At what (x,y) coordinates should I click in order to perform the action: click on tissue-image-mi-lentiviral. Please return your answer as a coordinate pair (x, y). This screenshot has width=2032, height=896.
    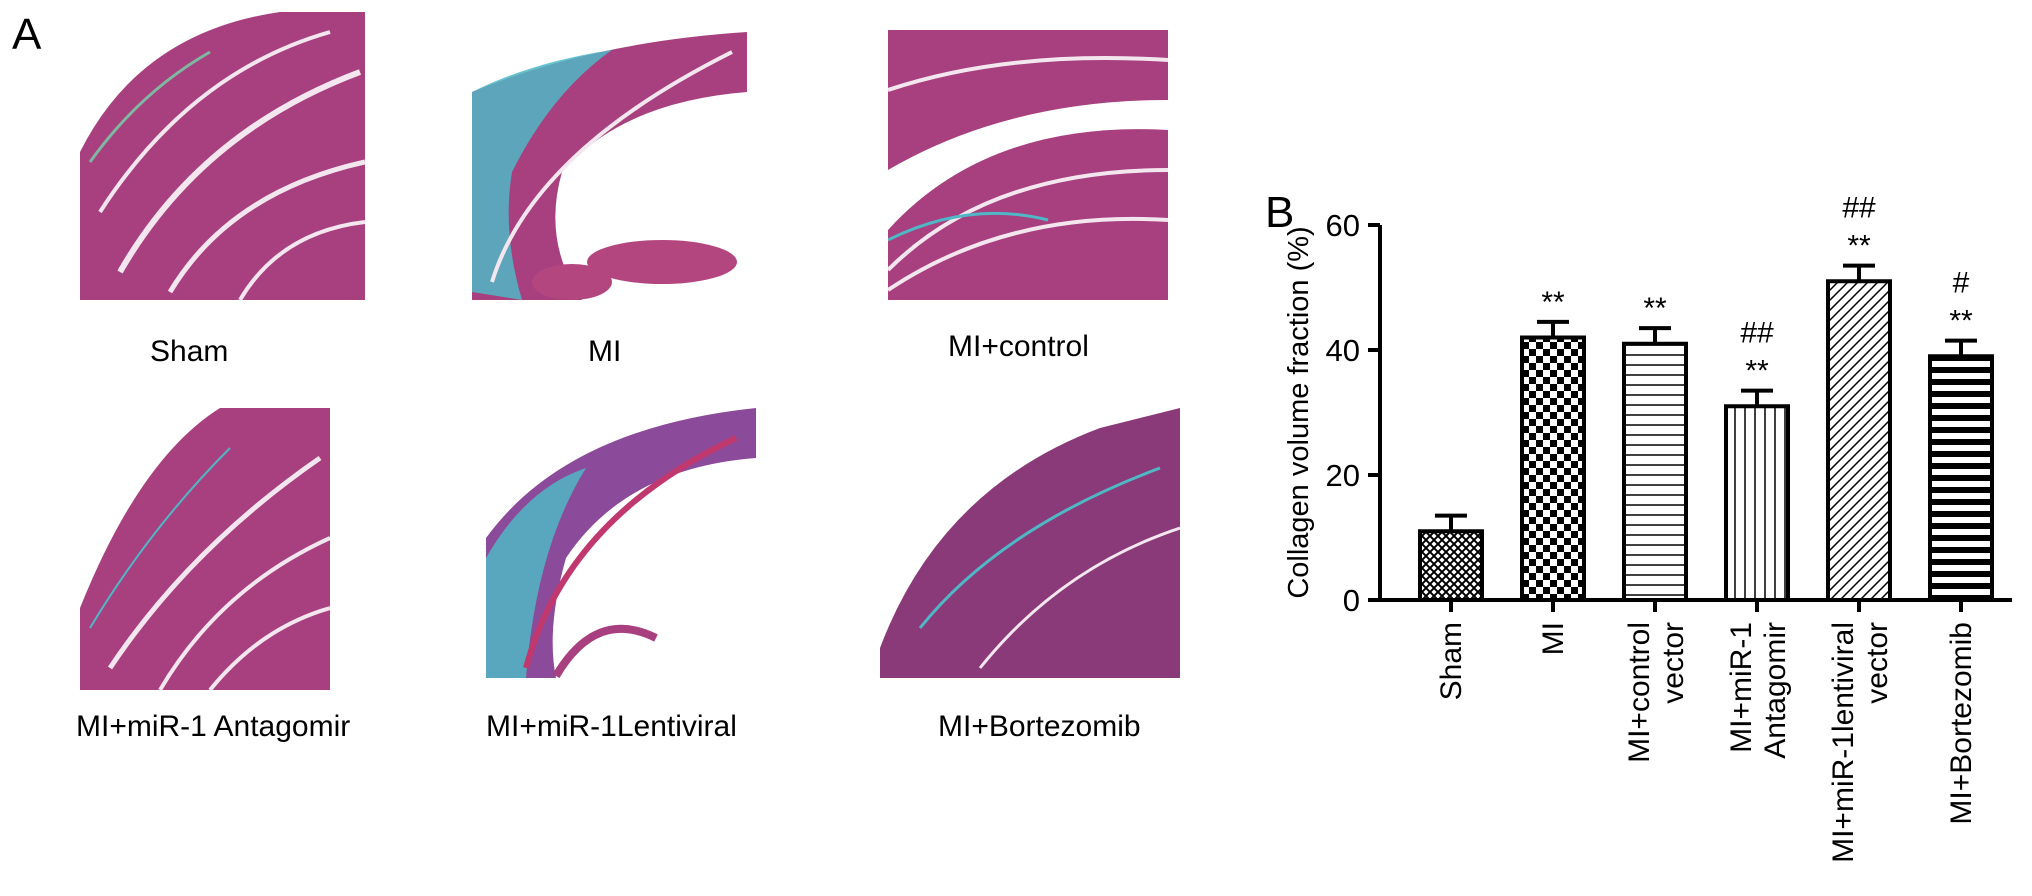
    Looking at the image, I should click on (621, 543).